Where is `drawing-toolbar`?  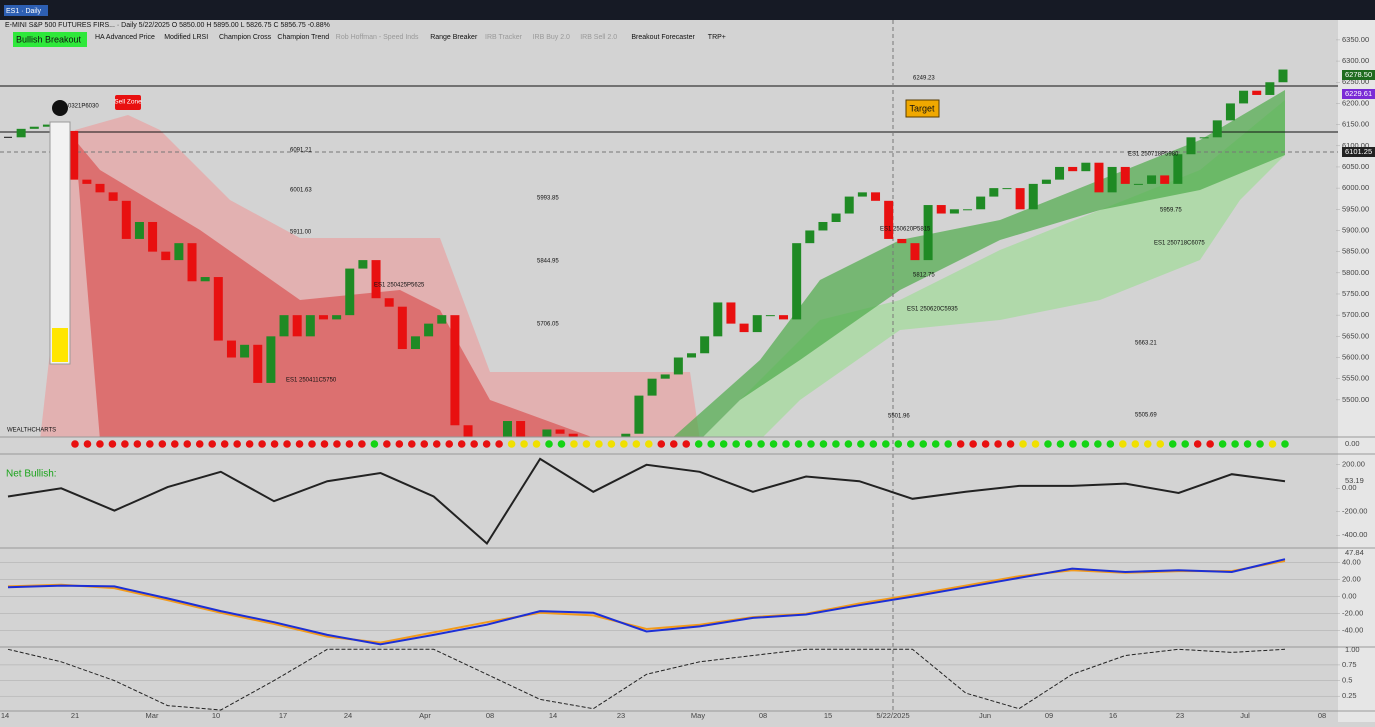
drawing-toolbar is located at coordinates (60, 243).